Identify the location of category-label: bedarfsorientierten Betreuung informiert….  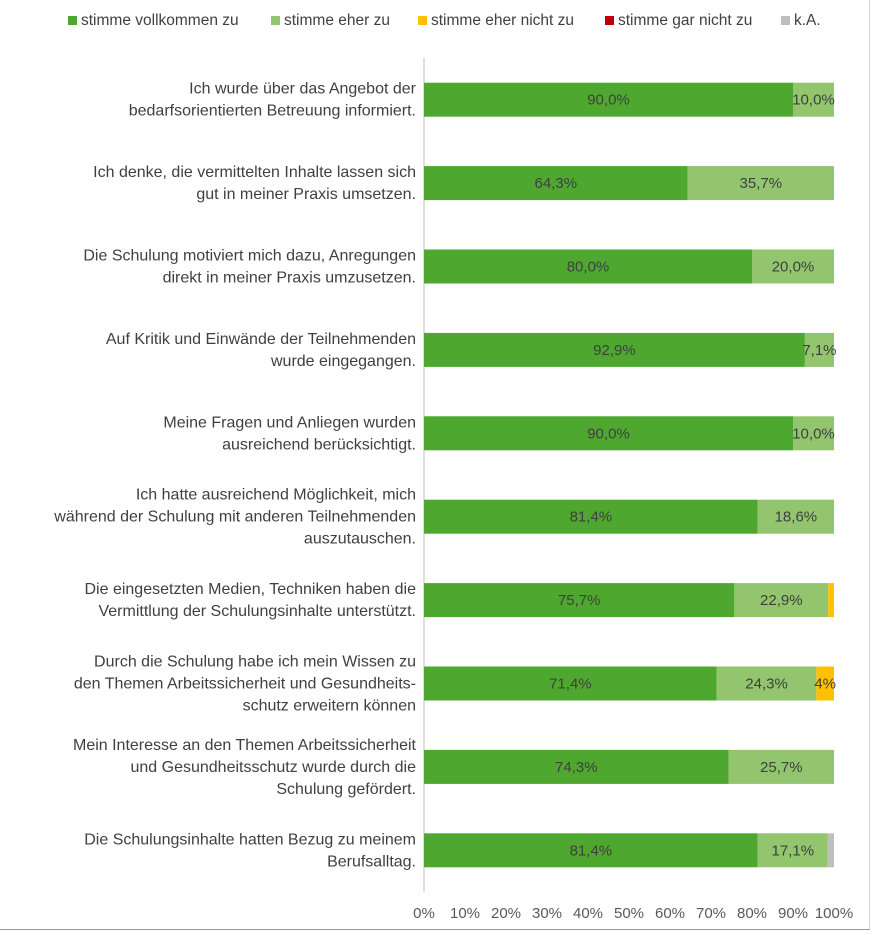
(272, 111).